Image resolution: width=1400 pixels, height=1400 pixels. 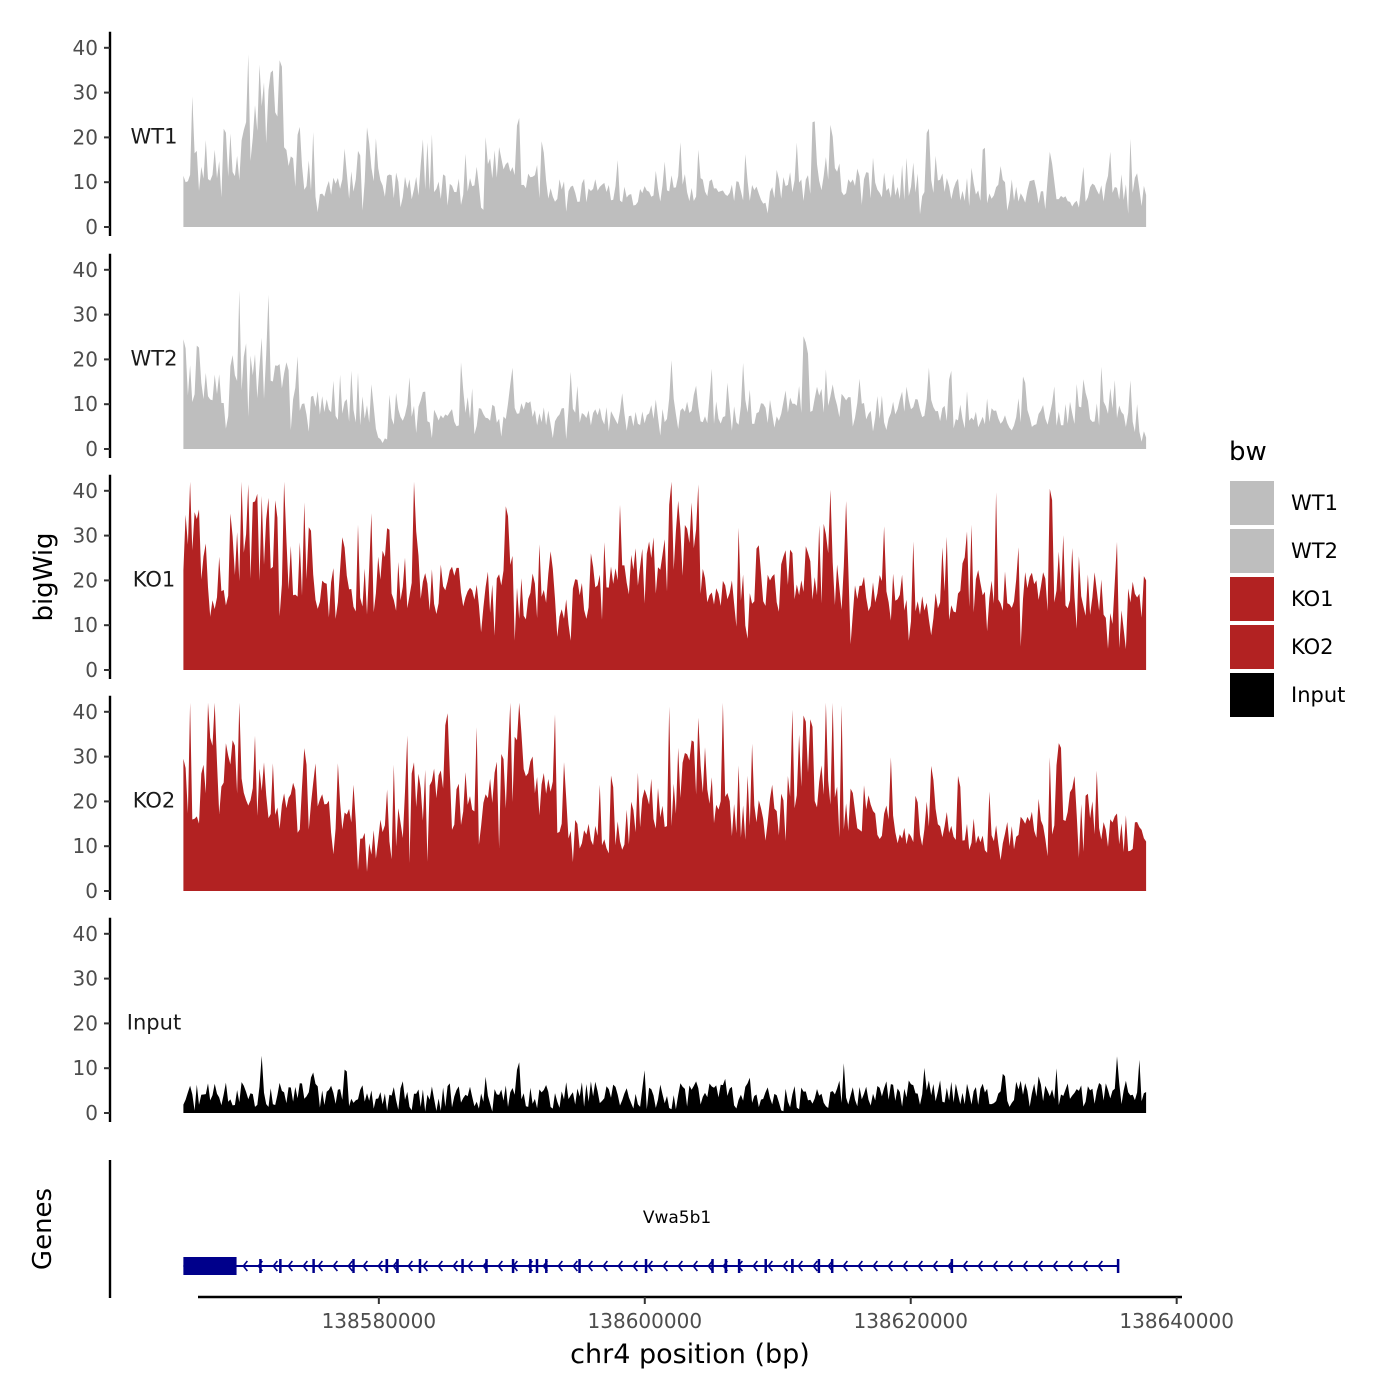 I want to click on x-axis: 138580000 138600000 138620000 138640000, so click(x=716, y=1314).